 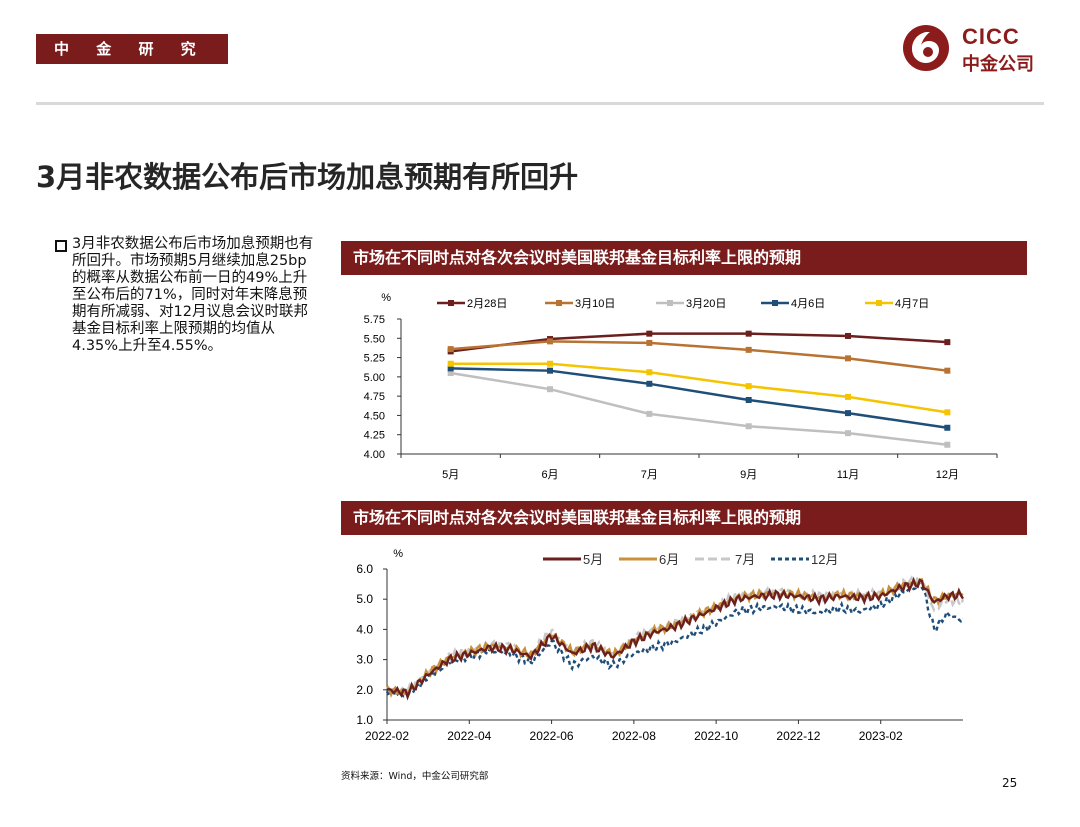 I want to click on chart1-y-tick-label: 5.75, so click(x=374, y=320).